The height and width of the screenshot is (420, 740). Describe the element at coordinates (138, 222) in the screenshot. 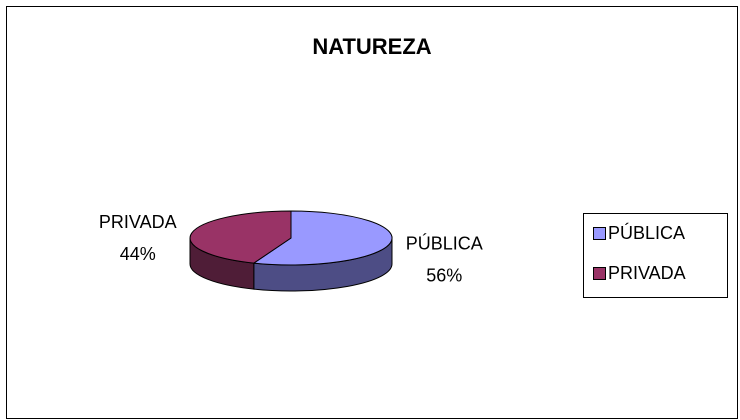

I see `data-label-name: PRIVADA` at that location.